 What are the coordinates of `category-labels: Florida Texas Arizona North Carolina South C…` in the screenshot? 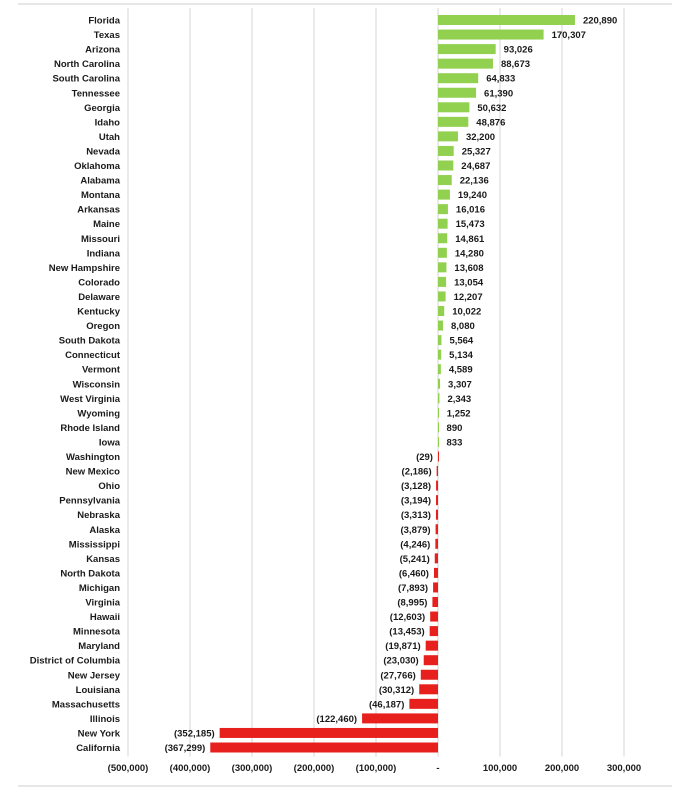 It's located at (75, 385).